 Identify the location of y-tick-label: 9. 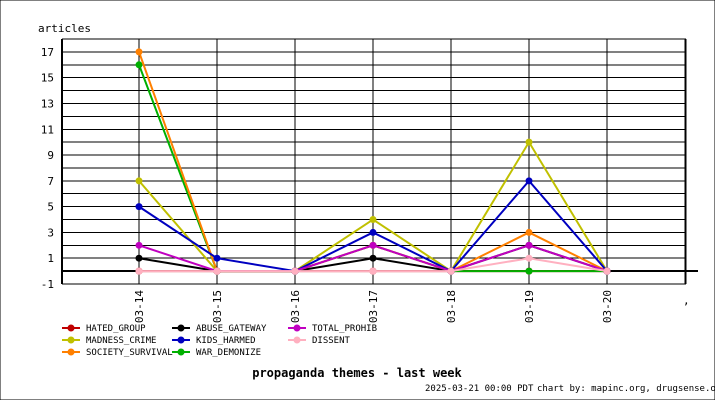
(50, 155).